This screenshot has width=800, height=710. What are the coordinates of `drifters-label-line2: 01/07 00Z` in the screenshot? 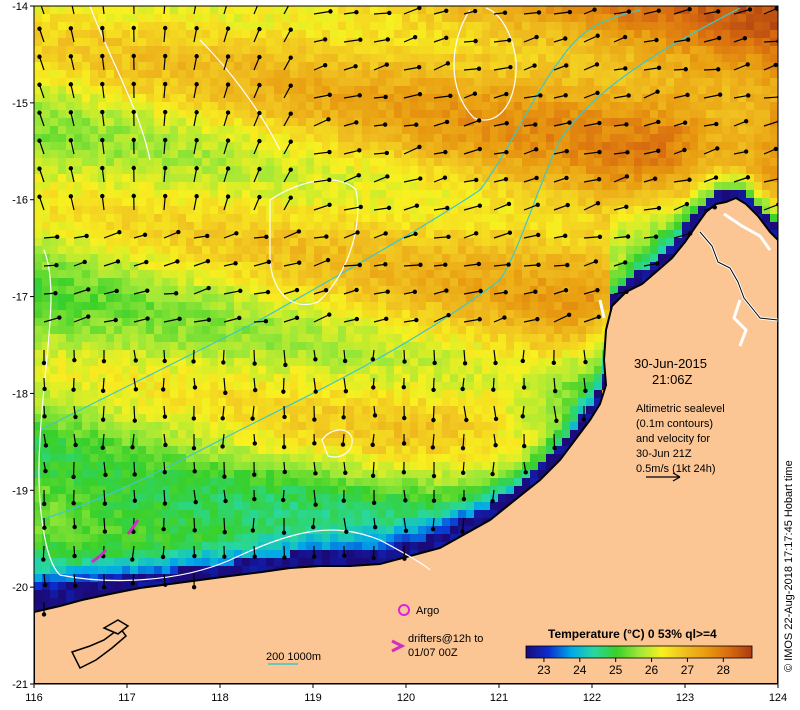 It's located at (433, 653).